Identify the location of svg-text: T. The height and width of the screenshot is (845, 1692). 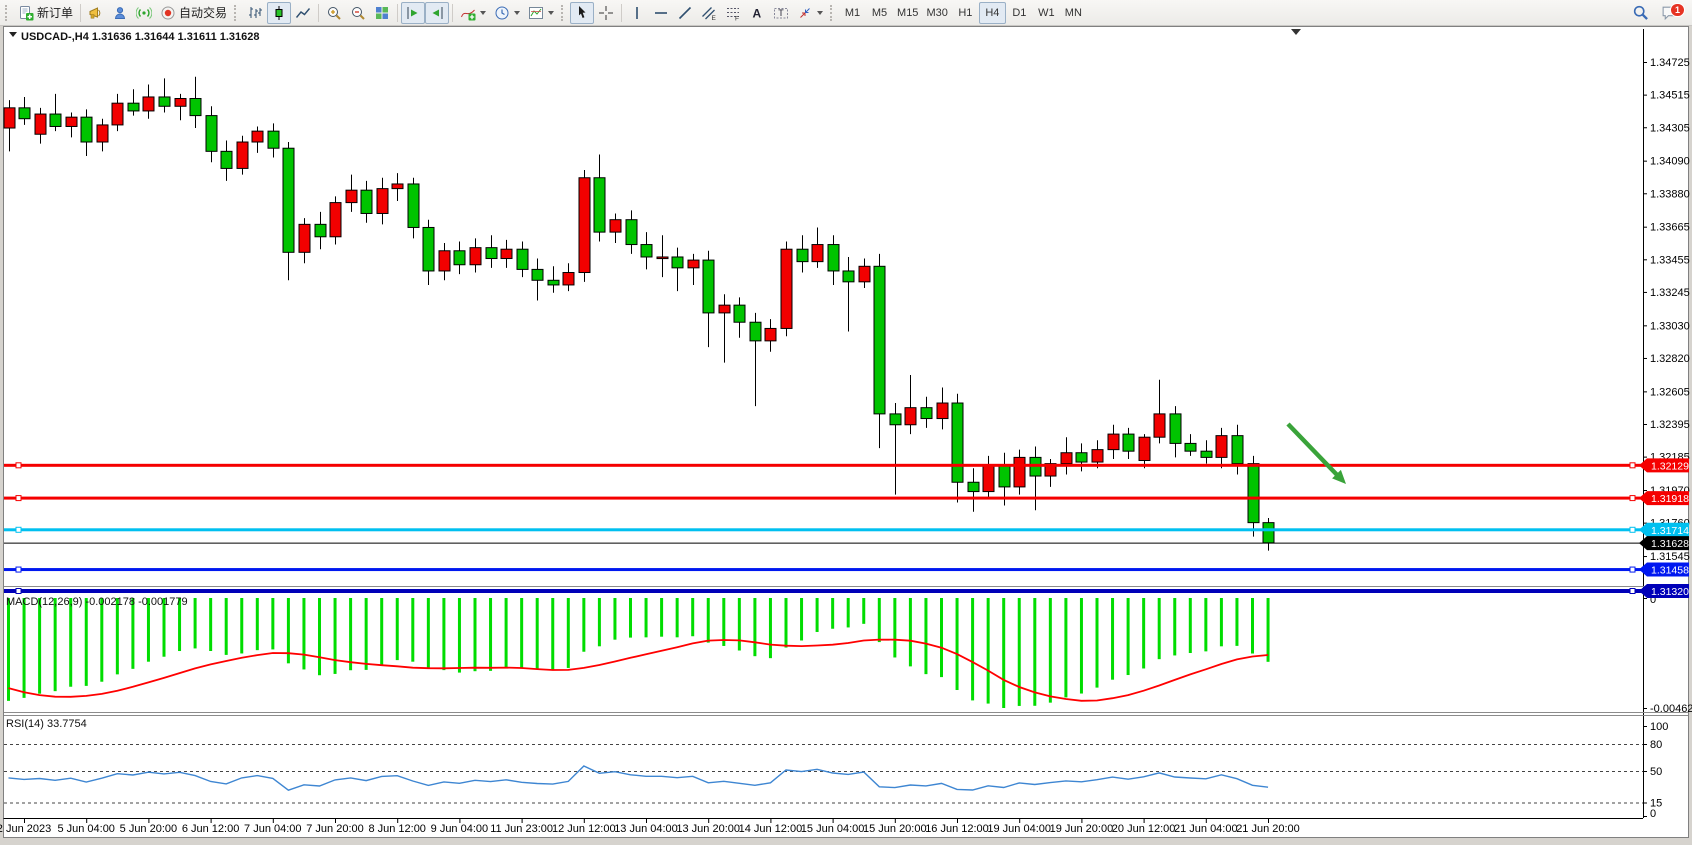
(781, 13).